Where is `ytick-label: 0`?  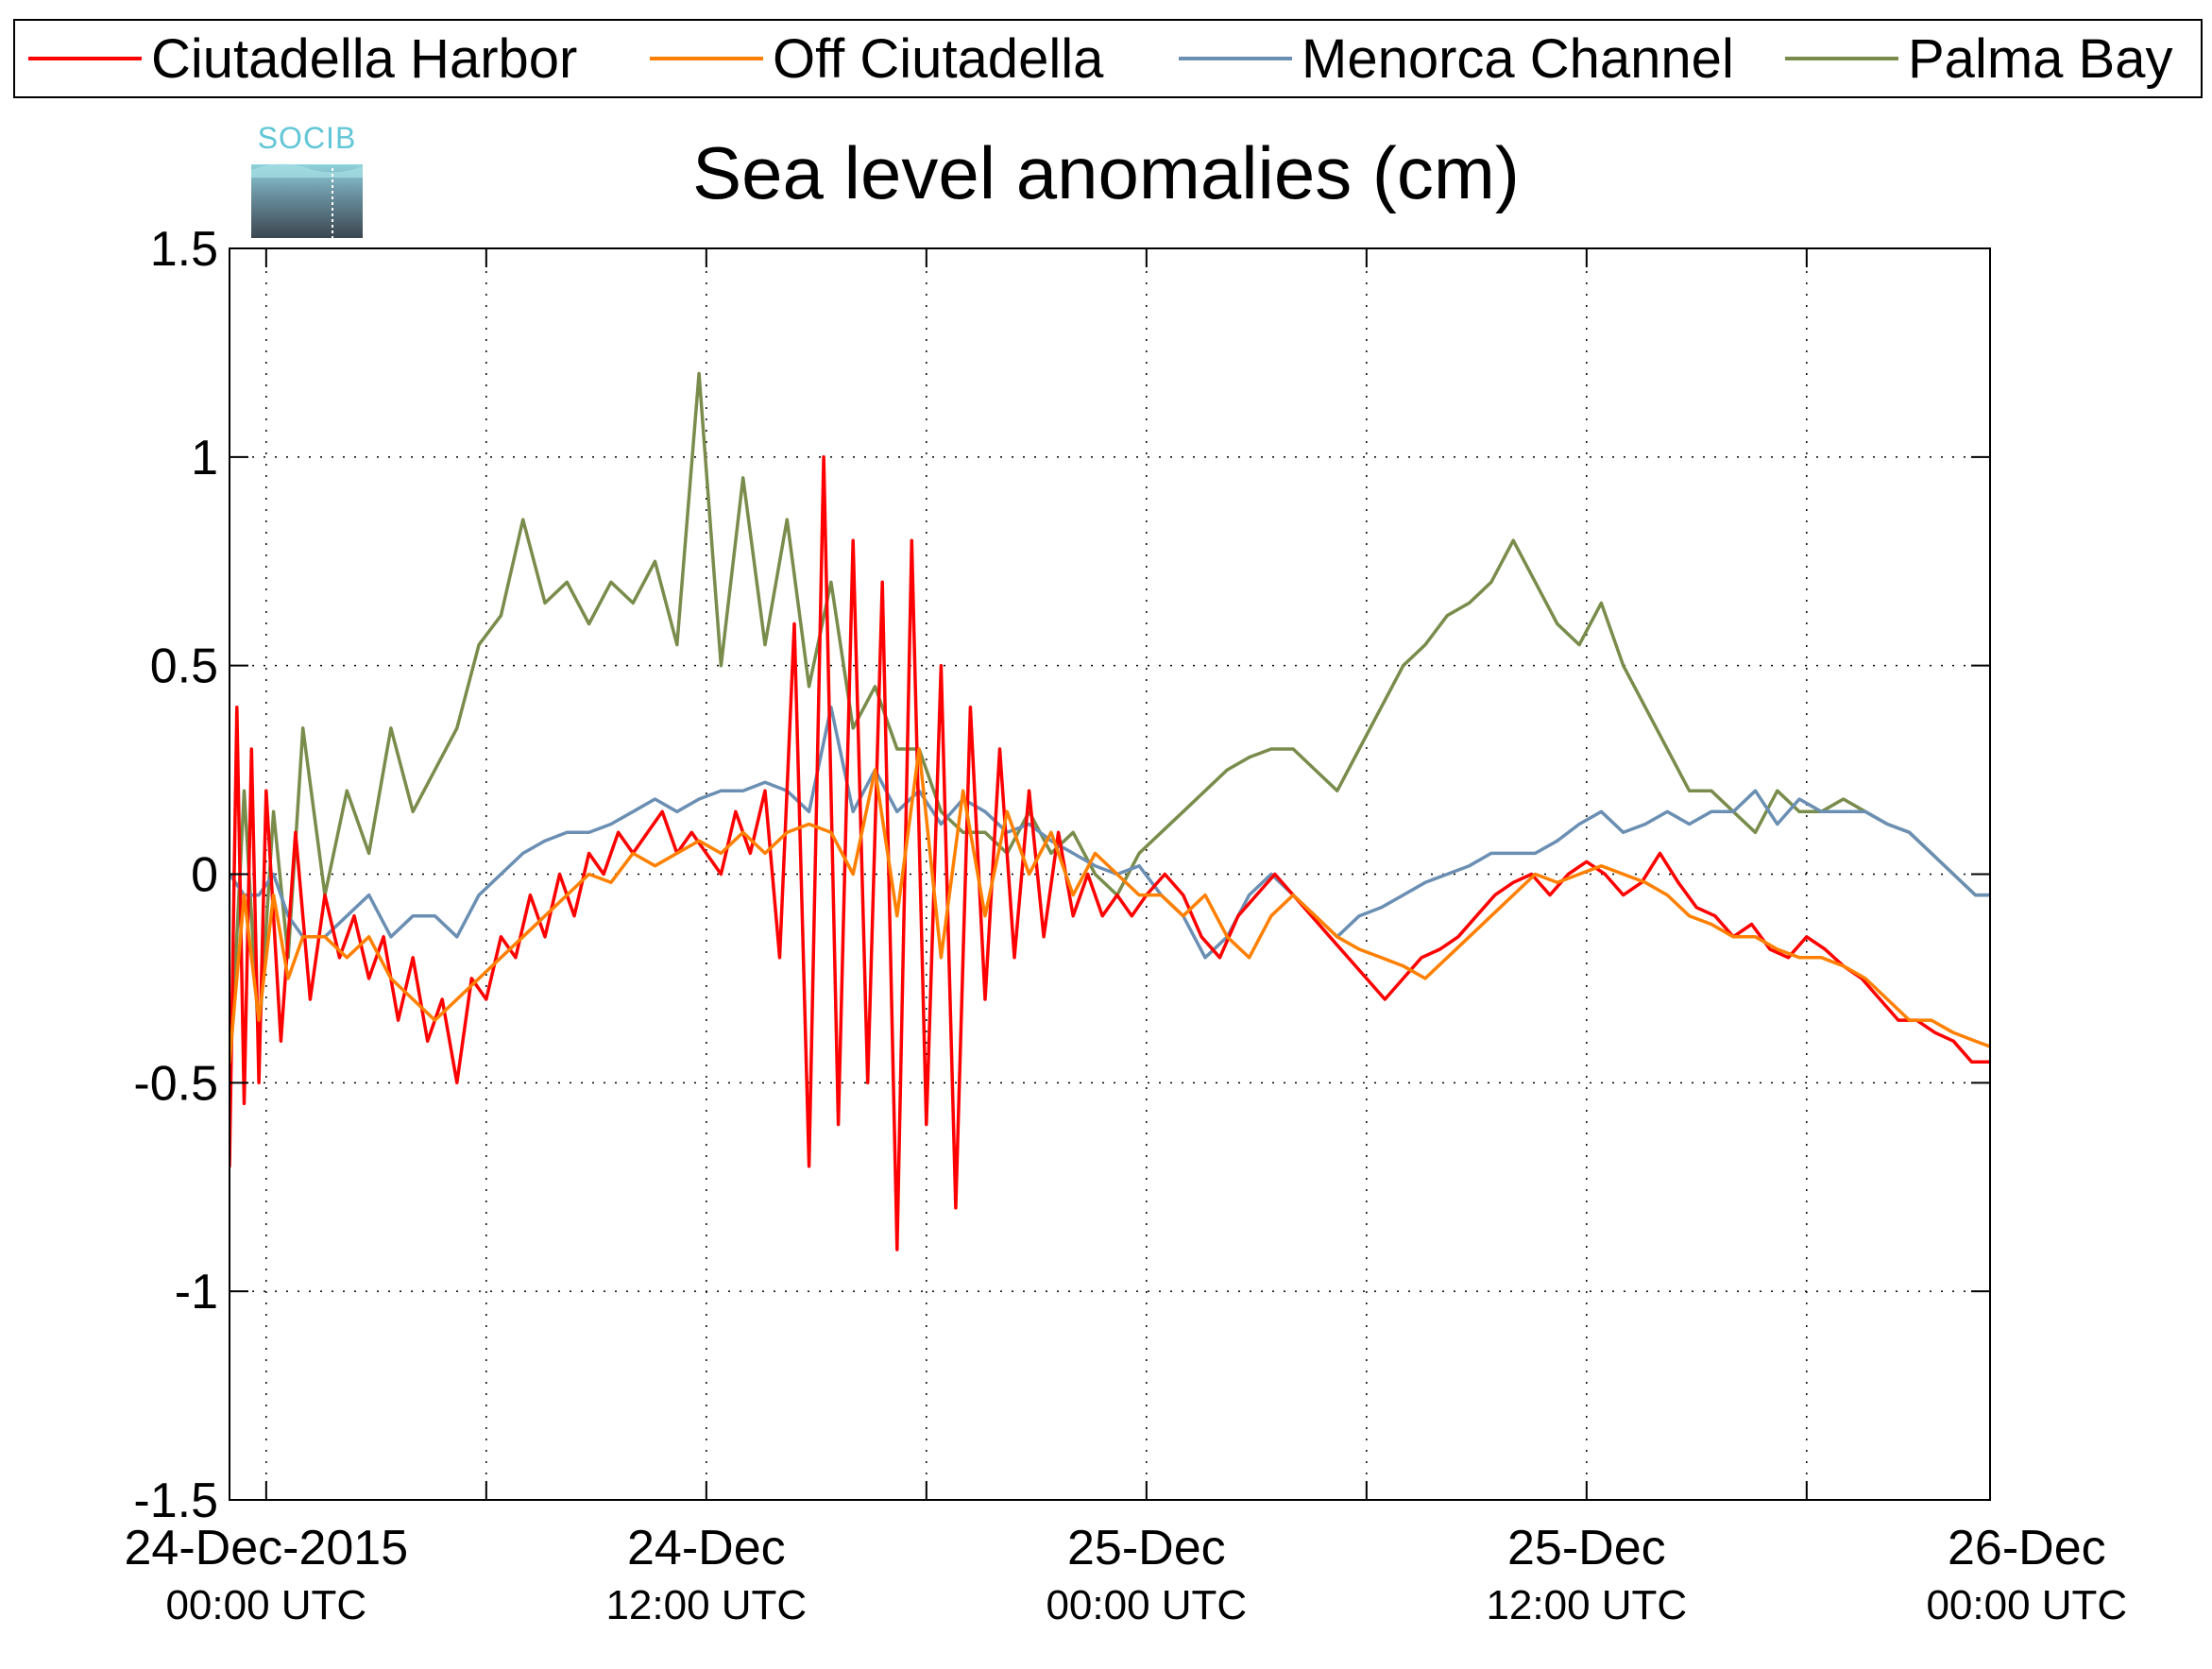
ytick-label: 0 is located at coordinates (204, 876).